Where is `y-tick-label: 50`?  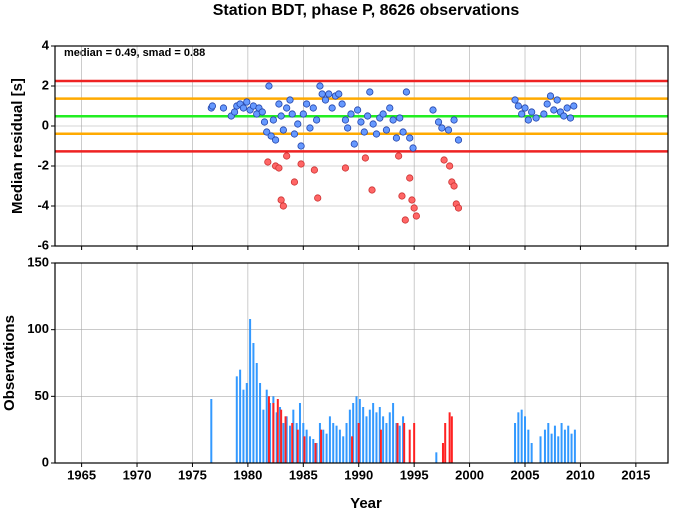 y-tick-label: 50 is located at coordinates (42, 395).